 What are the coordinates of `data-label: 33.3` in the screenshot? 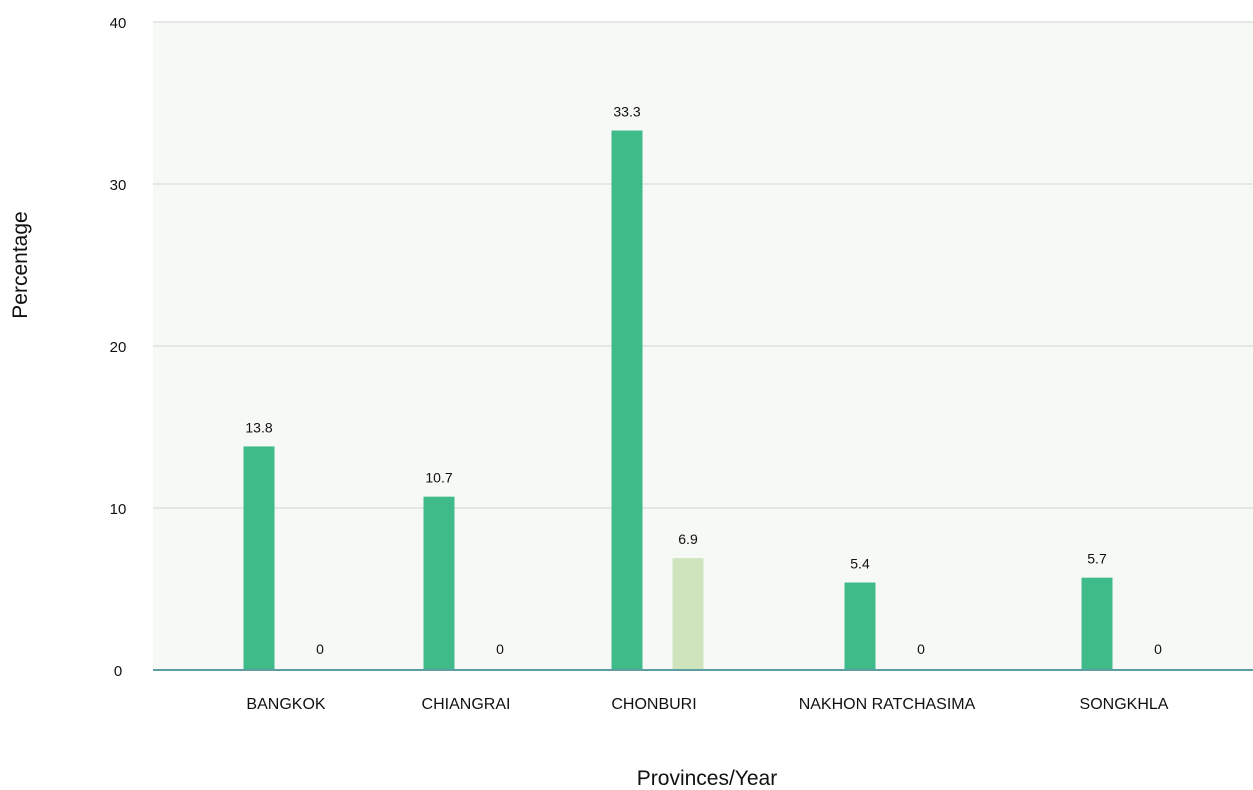 It's located at (626, 112).